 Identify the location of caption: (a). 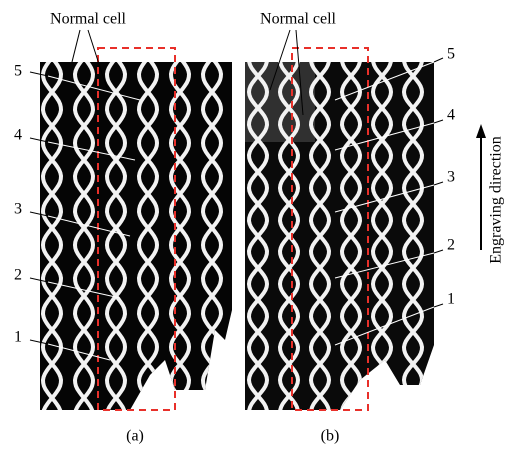
(135, 436).